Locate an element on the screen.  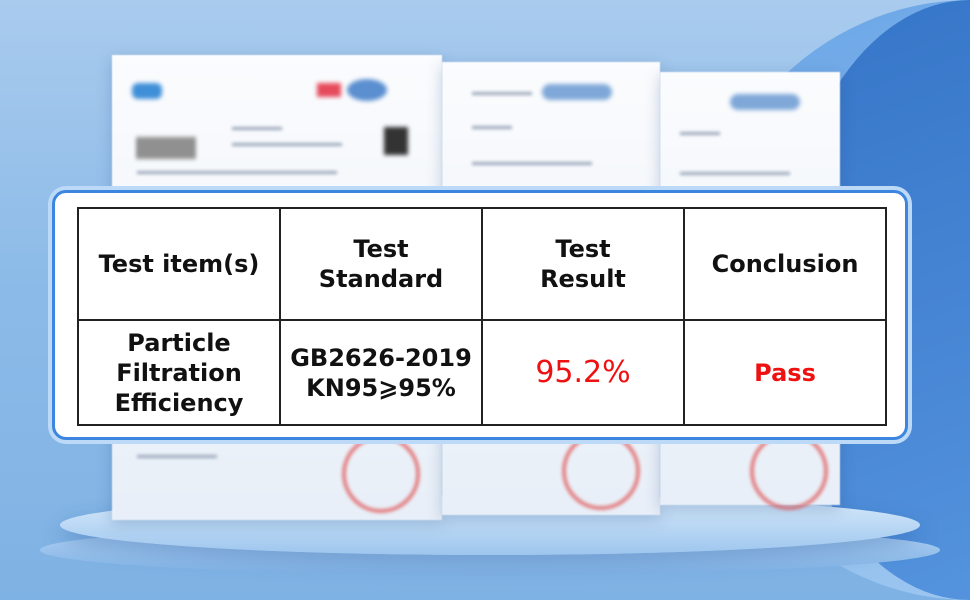
cell-conclusion: Pass is located at coordinates (785, 372).